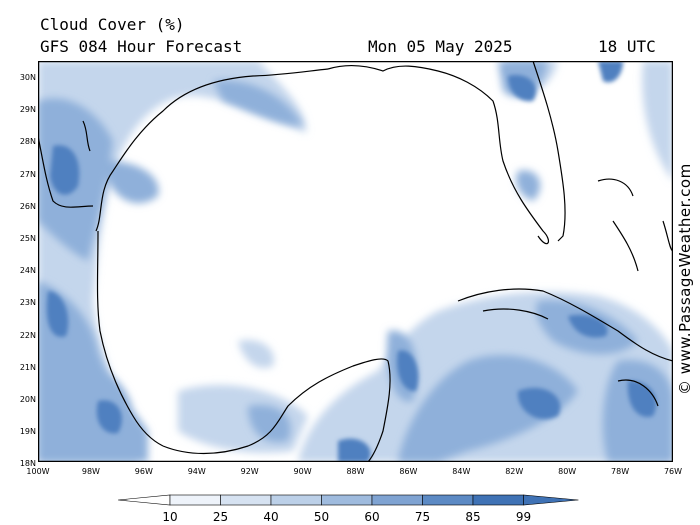 The height and width of the screenshot is (525, 700). Describe the element at coordinates (143, 471) in the screenshot. I see `lon-label: 96W` at that location.